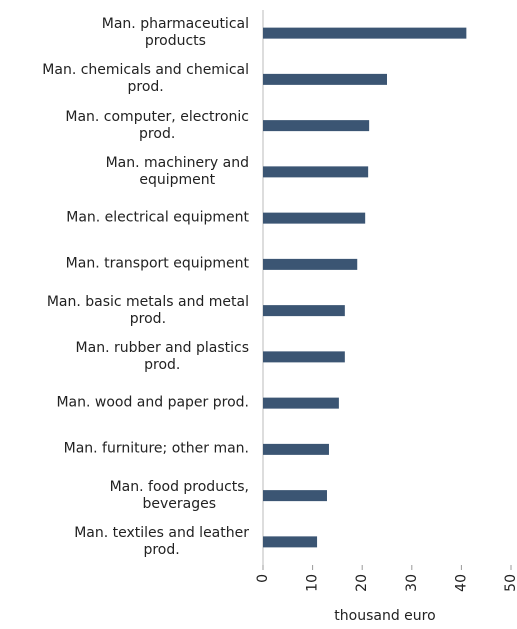  What do you see at coordinates (157, 217) in the screenshot?
I see `y-tick-label: Man. electrical equipment` at bounding box center [157, 217].